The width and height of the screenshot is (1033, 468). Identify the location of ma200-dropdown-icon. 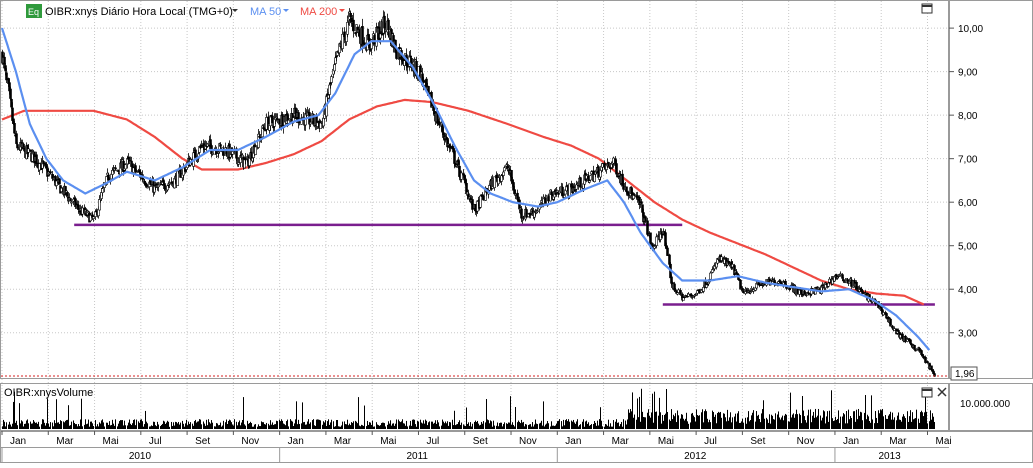
(342, 10).